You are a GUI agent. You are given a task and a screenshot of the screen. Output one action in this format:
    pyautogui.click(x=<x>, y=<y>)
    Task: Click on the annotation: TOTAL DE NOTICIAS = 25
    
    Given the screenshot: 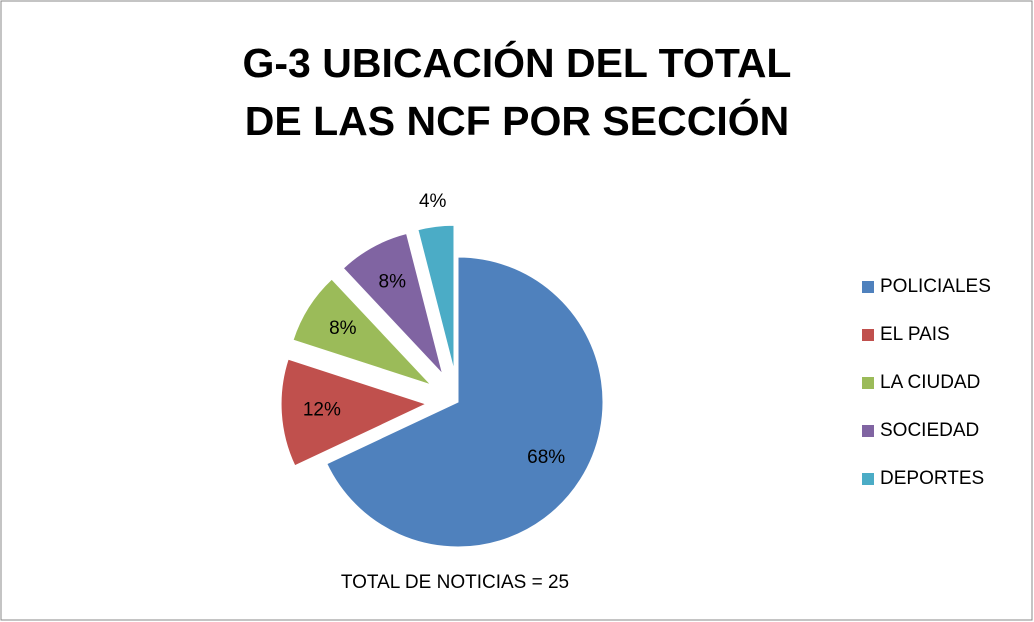 What is the action you would take?
    pyautogui.click(x=455, y=582)
    